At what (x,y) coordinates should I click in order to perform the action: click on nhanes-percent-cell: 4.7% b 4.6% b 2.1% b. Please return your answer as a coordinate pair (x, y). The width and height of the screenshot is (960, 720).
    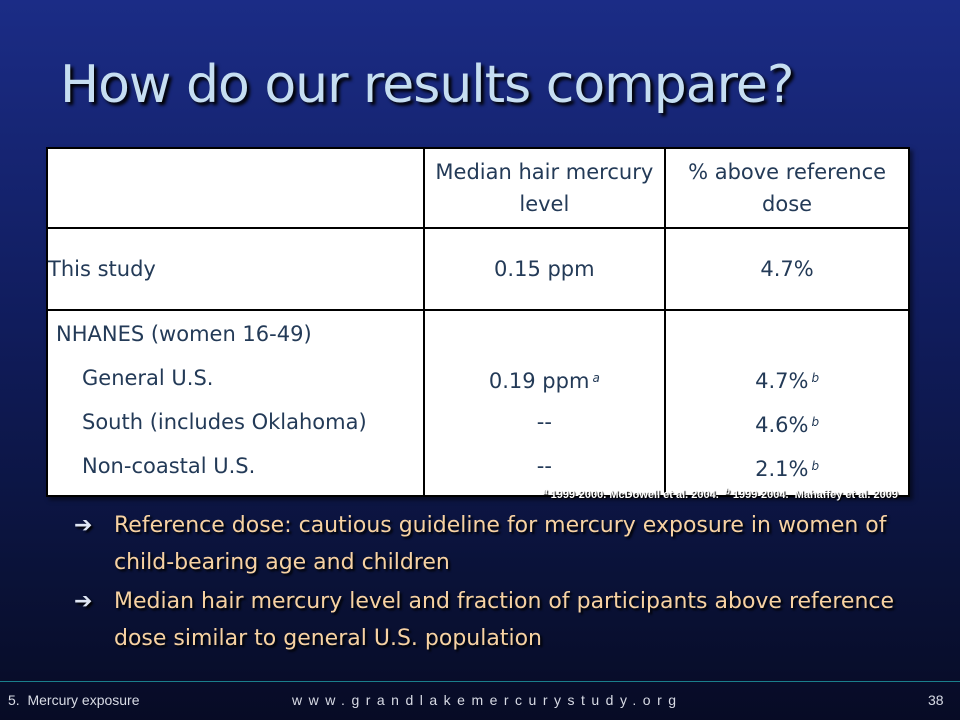
    Looking at the image, I should click on (787, 403).